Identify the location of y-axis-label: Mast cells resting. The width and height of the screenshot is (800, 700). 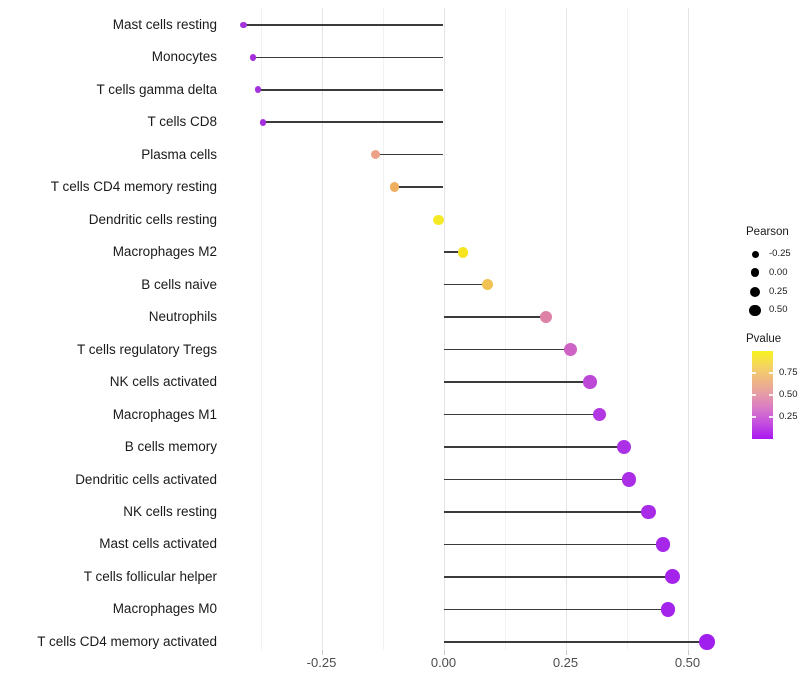
(164, 24).